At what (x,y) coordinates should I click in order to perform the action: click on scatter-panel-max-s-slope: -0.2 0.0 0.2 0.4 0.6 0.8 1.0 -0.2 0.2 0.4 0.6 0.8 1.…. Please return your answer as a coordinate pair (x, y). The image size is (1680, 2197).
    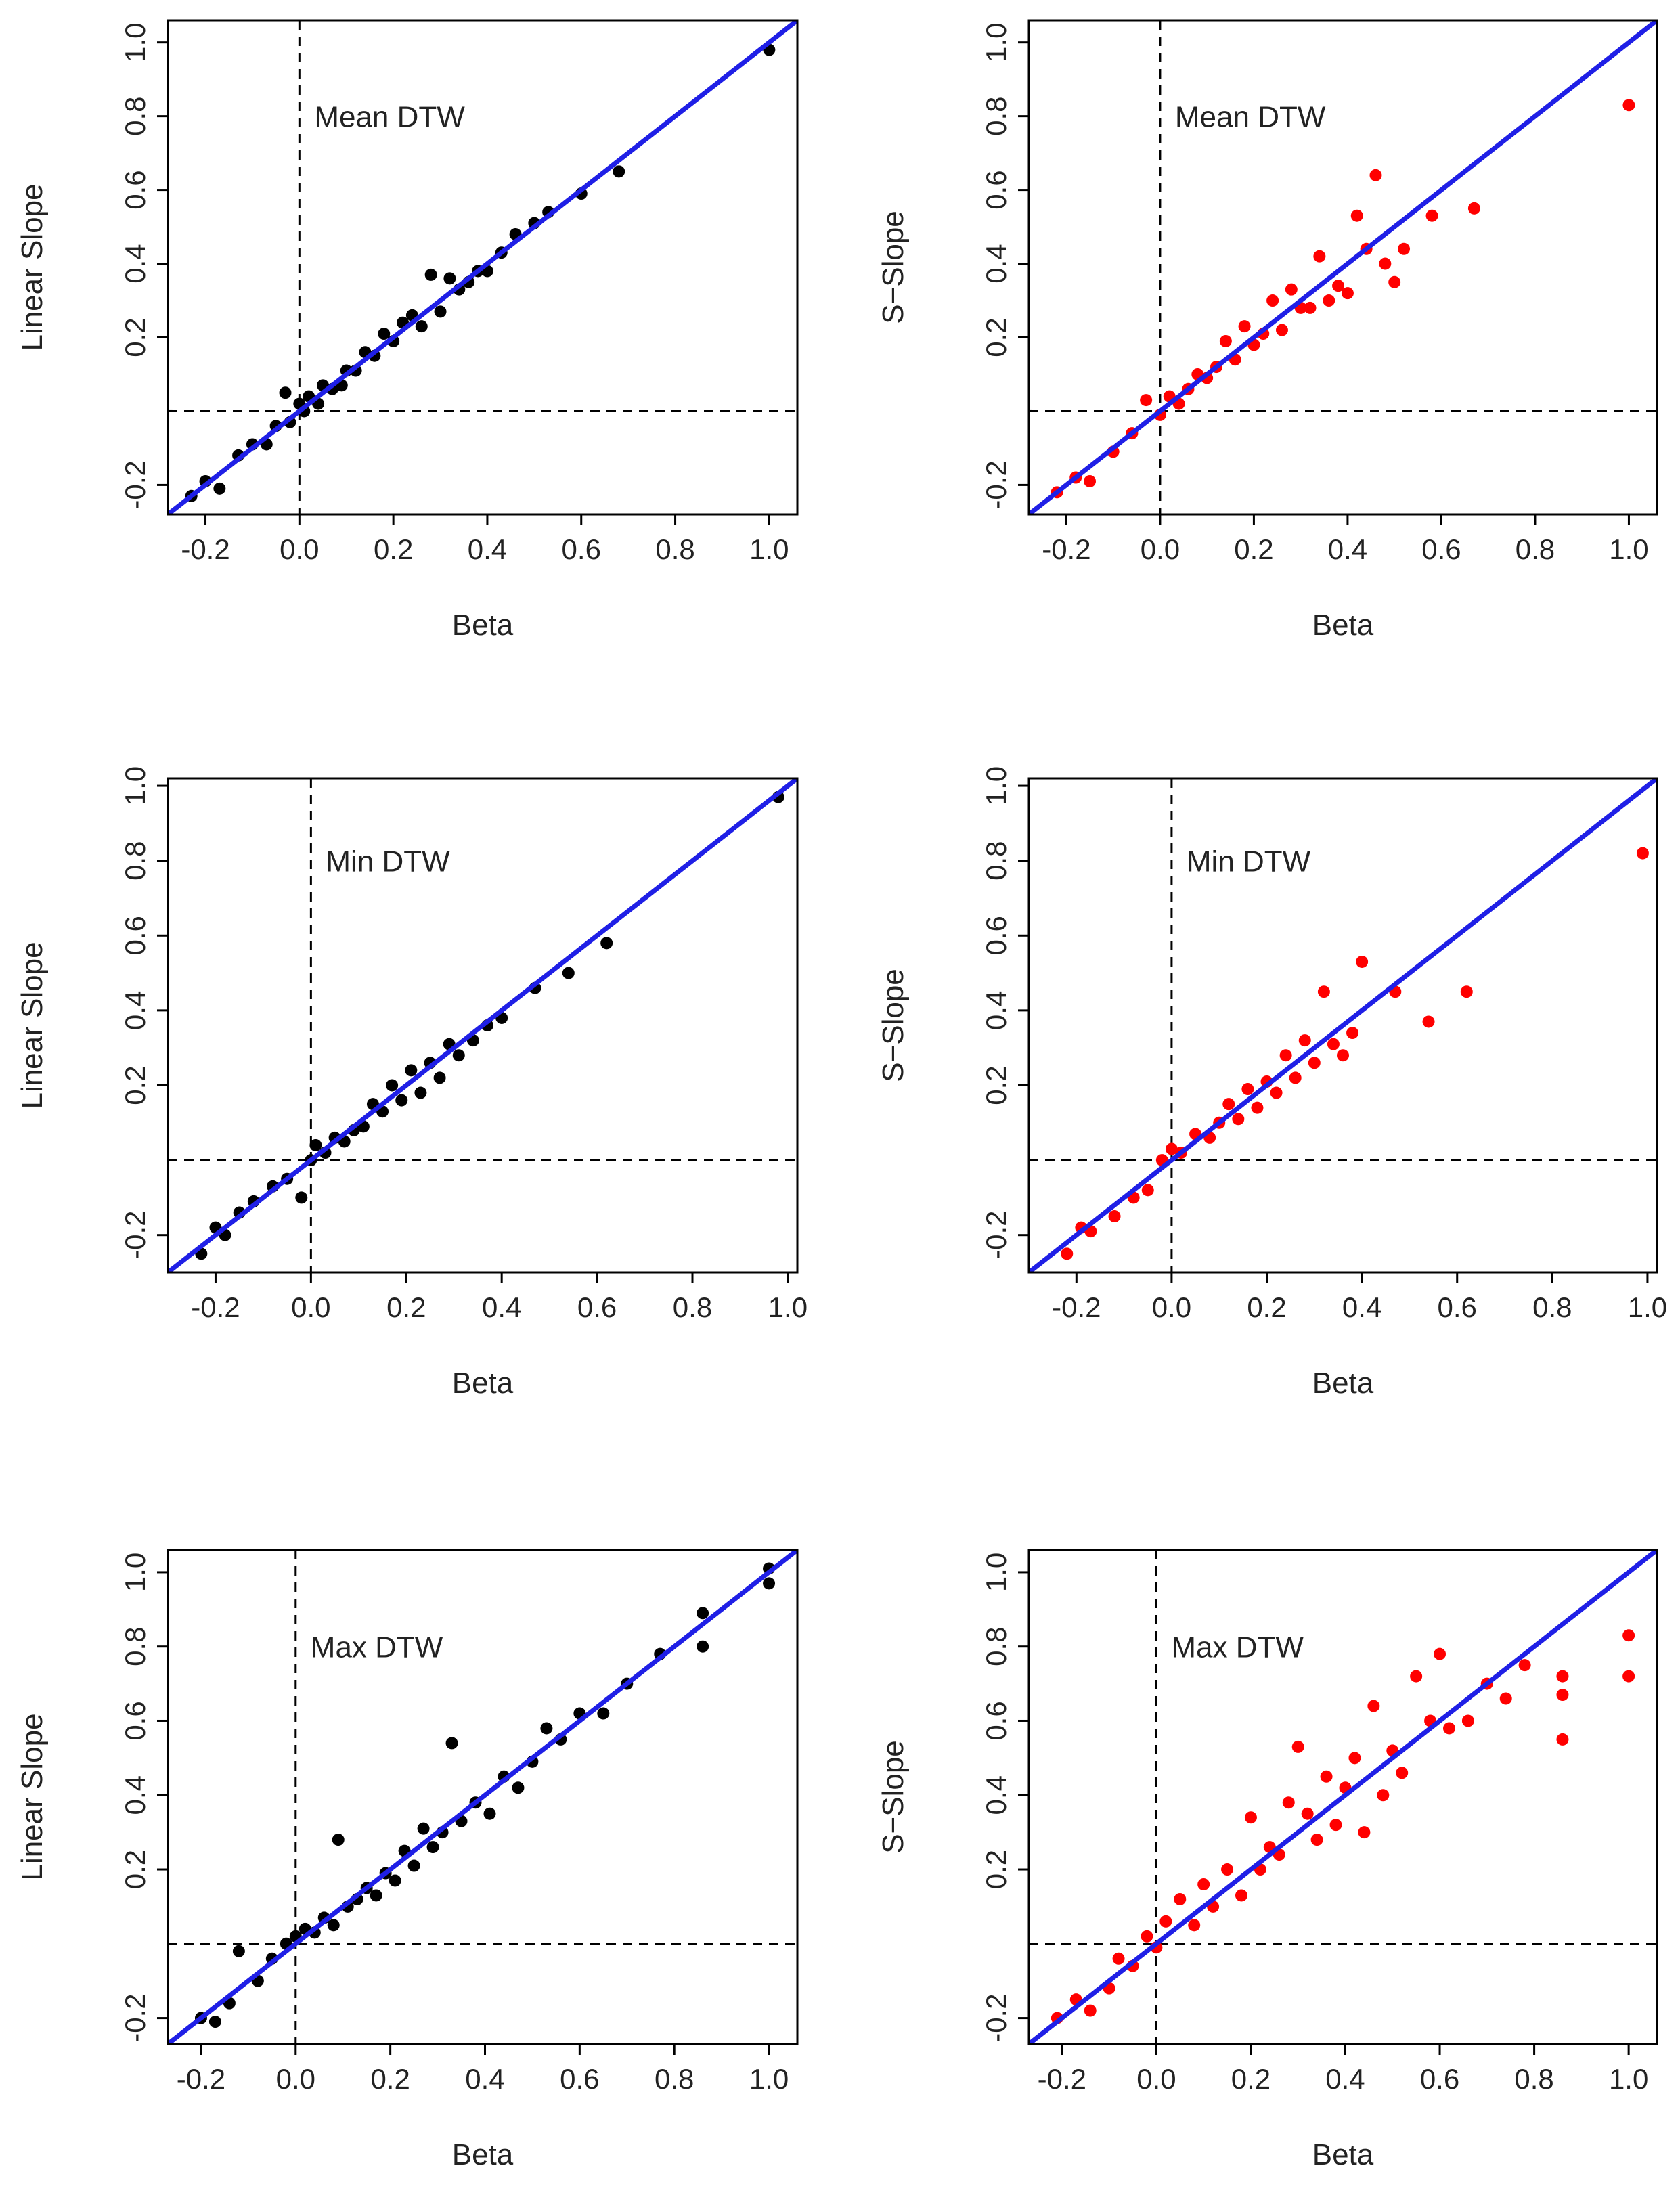
    Looking at the image, I should click on (1268, 1860).